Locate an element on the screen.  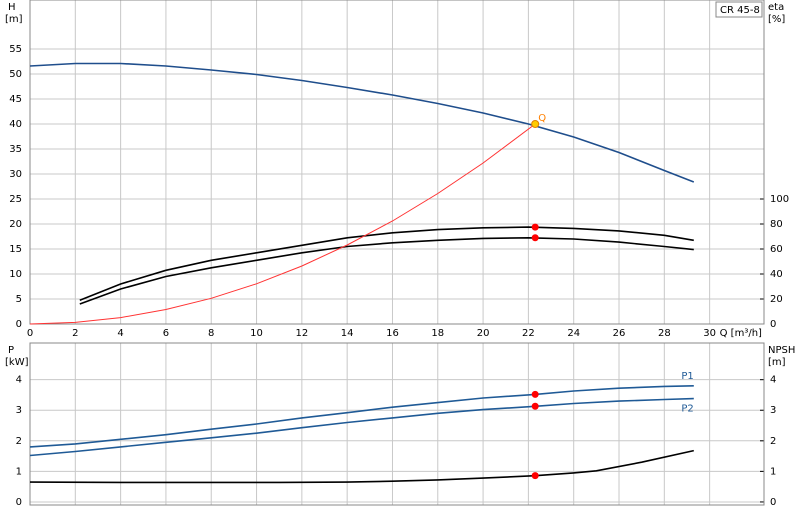
x-tick-label: 28 is located at coordinates (664, 333).